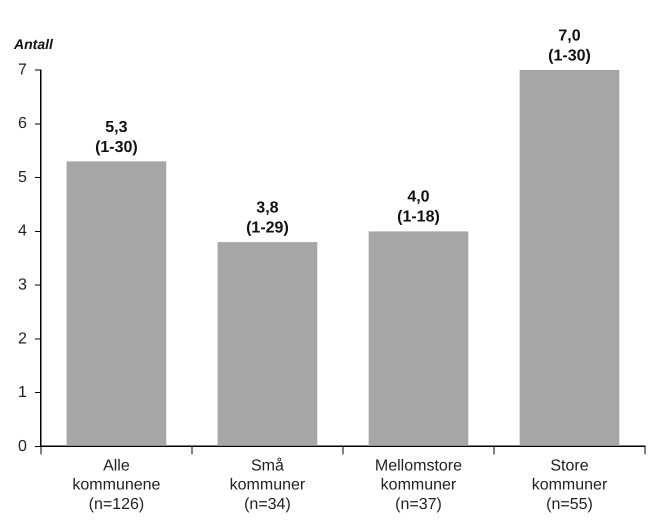 The width and height of the screenshot is (667, 520). Describe the element at coordinates (569, 45) in the screenshot. I see `data-label: 7,0 (1-30)` at that location.